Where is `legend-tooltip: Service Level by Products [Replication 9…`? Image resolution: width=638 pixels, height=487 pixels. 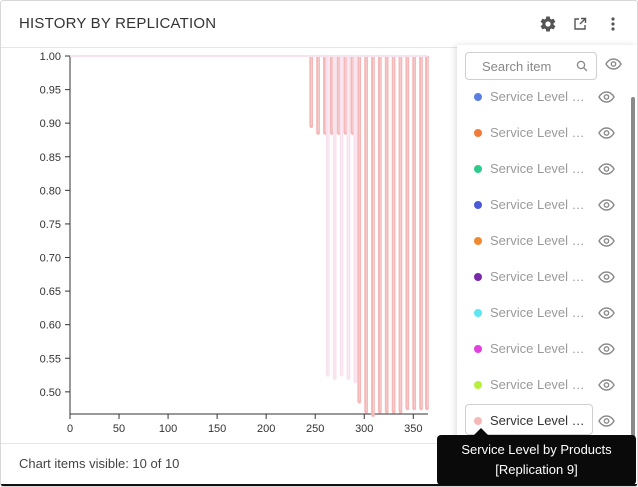 legend-tooltip: Service Level by Products [Replication 9… is located at coordinates (536, 460).